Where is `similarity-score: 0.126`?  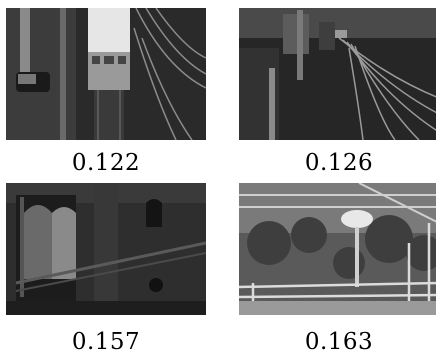 similarity-score: 0.126 is located at coordinates (339, 163).